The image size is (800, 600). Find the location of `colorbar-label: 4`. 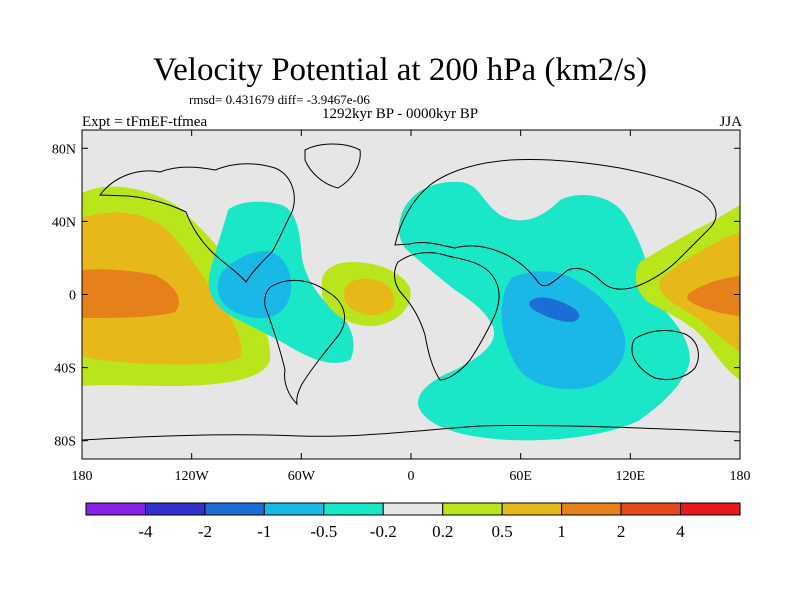

colorbar-label: 4 is located at coordinates (680, 531).